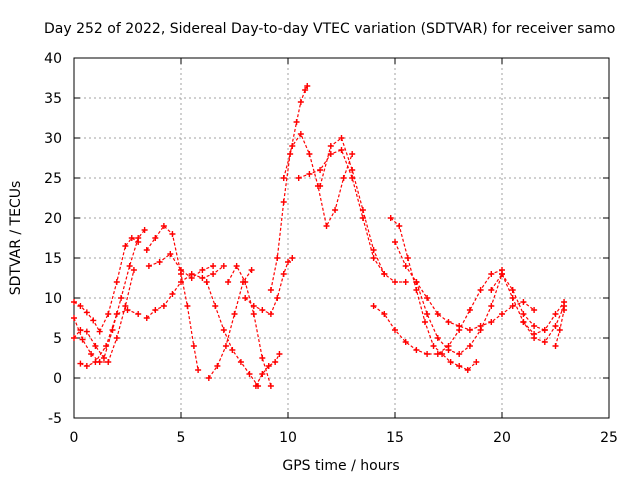 This screenshot has width=640, height=480. Describe the element at coordinates (288, 438) in the screenshot. I see `x-tick-label: 10` at that location.